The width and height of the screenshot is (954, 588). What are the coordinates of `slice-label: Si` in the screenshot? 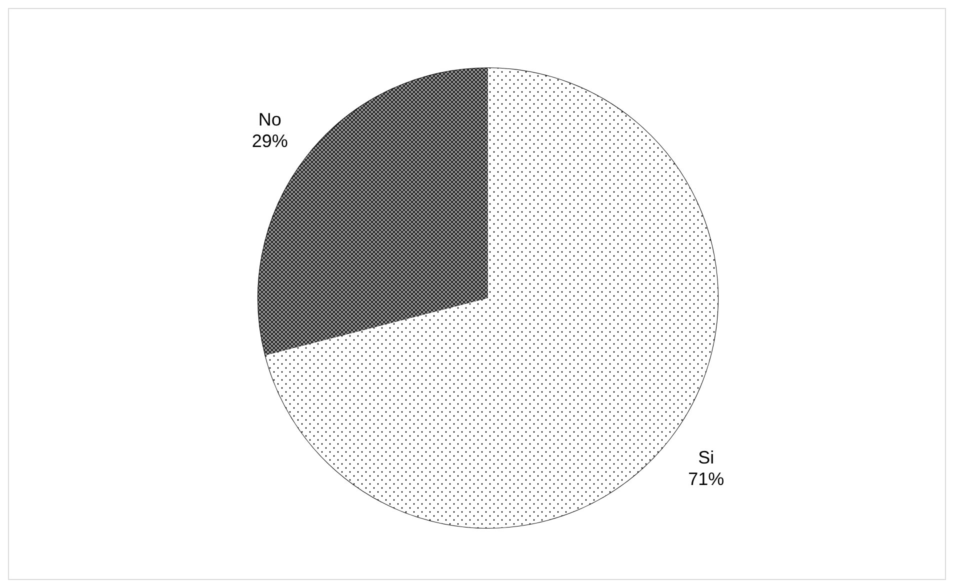 It's located at (706, 458).